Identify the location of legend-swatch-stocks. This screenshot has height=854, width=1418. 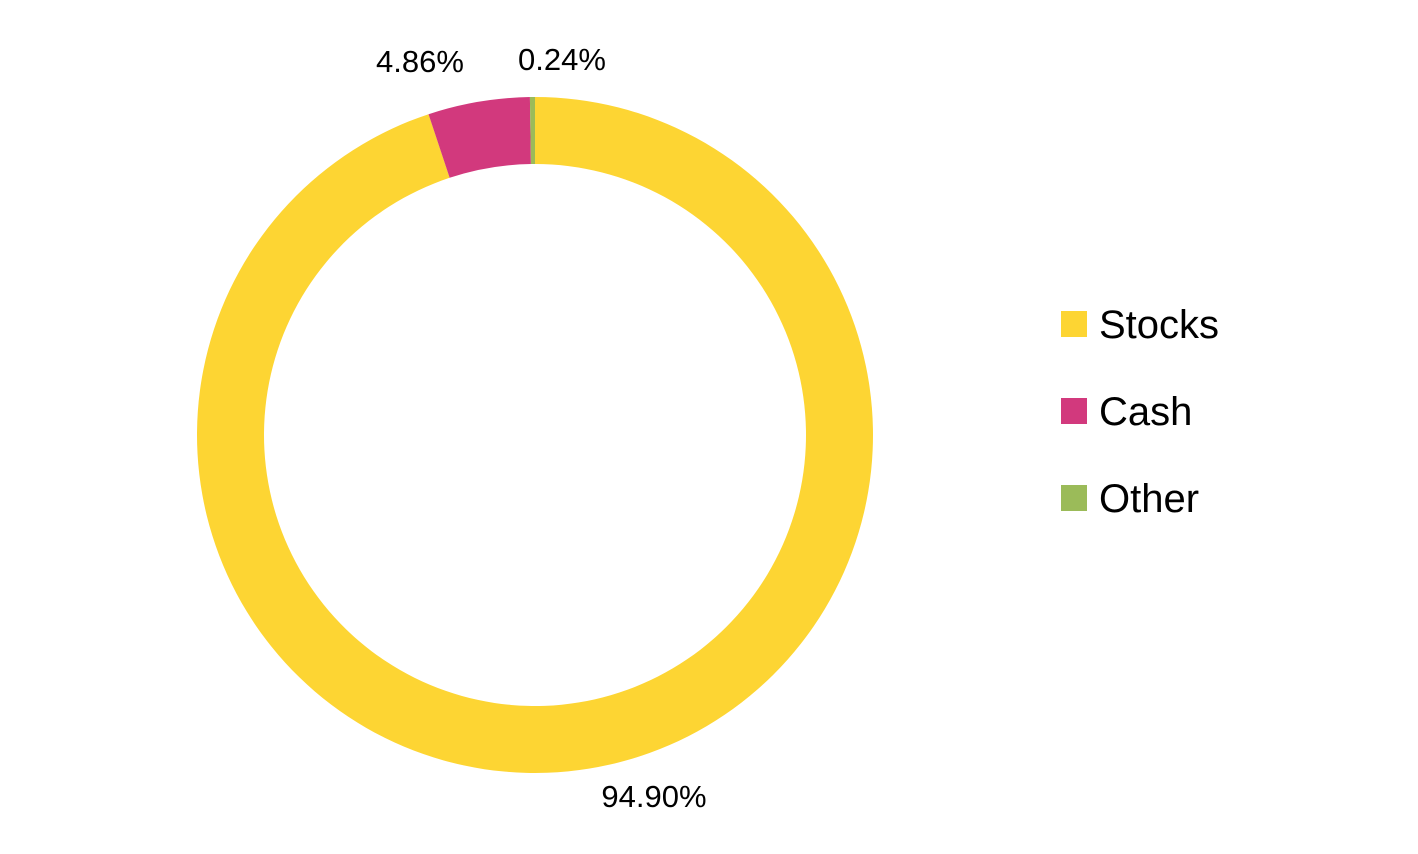
(1074, 324).